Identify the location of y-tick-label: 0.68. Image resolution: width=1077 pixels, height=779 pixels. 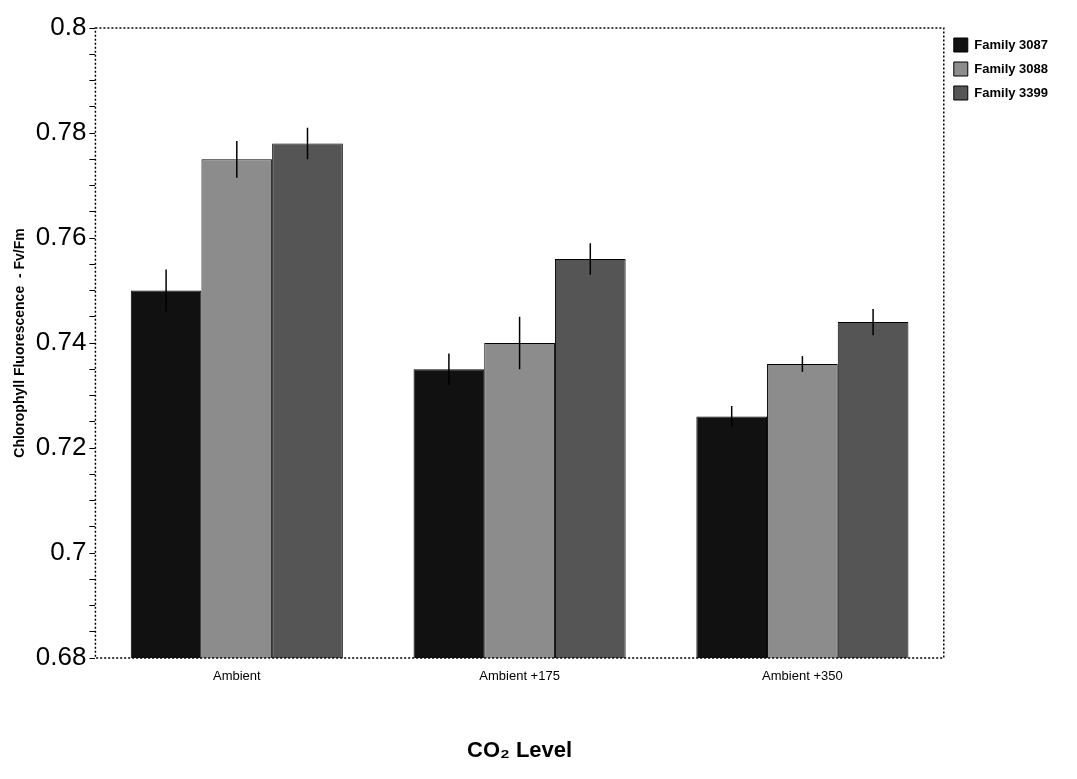
(61, 656).